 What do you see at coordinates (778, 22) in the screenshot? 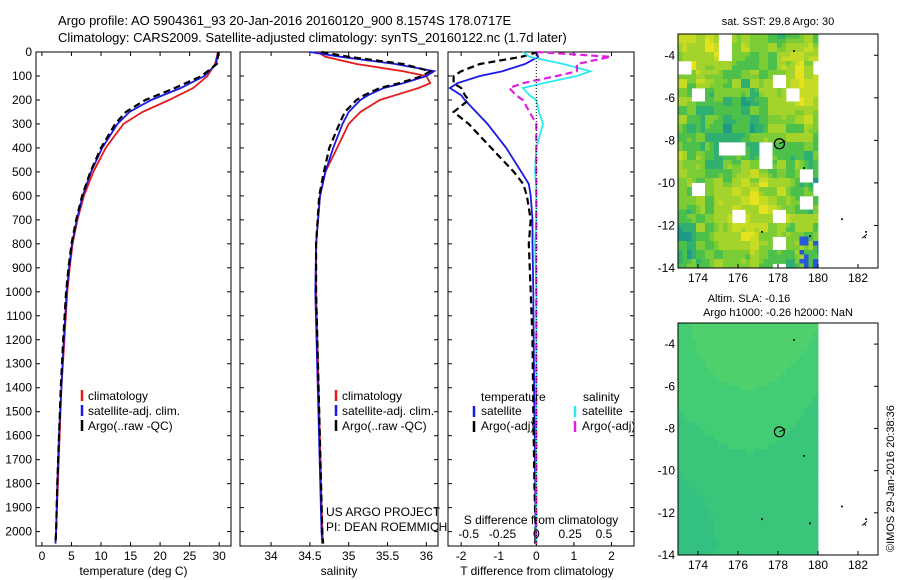
I see `sst-map-title: sat. SST: 29.8 Argo: 30` at bounding box center [778, 22].